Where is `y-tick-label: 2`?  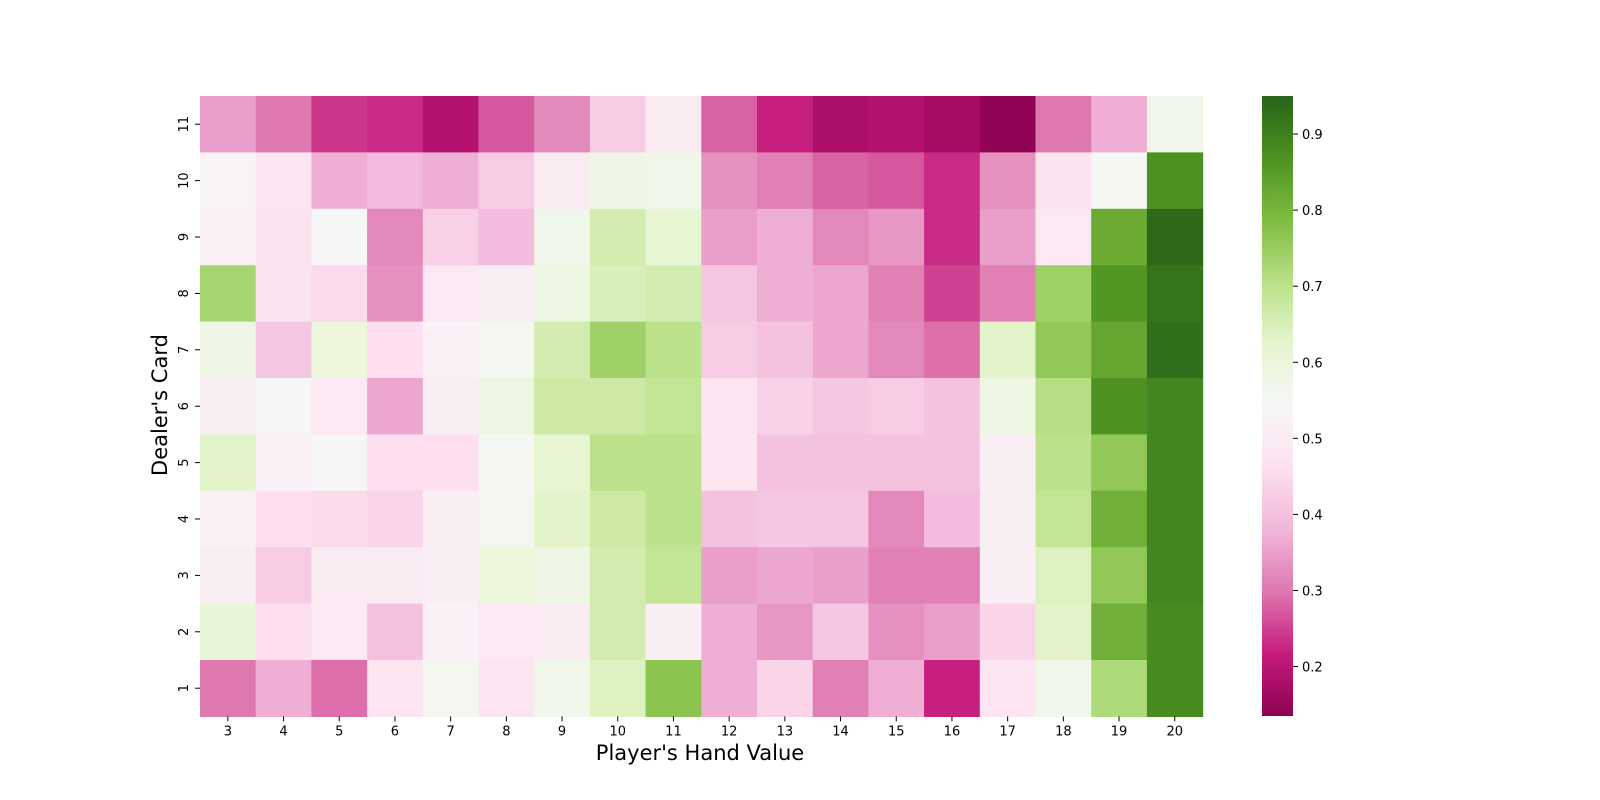
y-tick-label: 2 is located at coordinates (184, 632).